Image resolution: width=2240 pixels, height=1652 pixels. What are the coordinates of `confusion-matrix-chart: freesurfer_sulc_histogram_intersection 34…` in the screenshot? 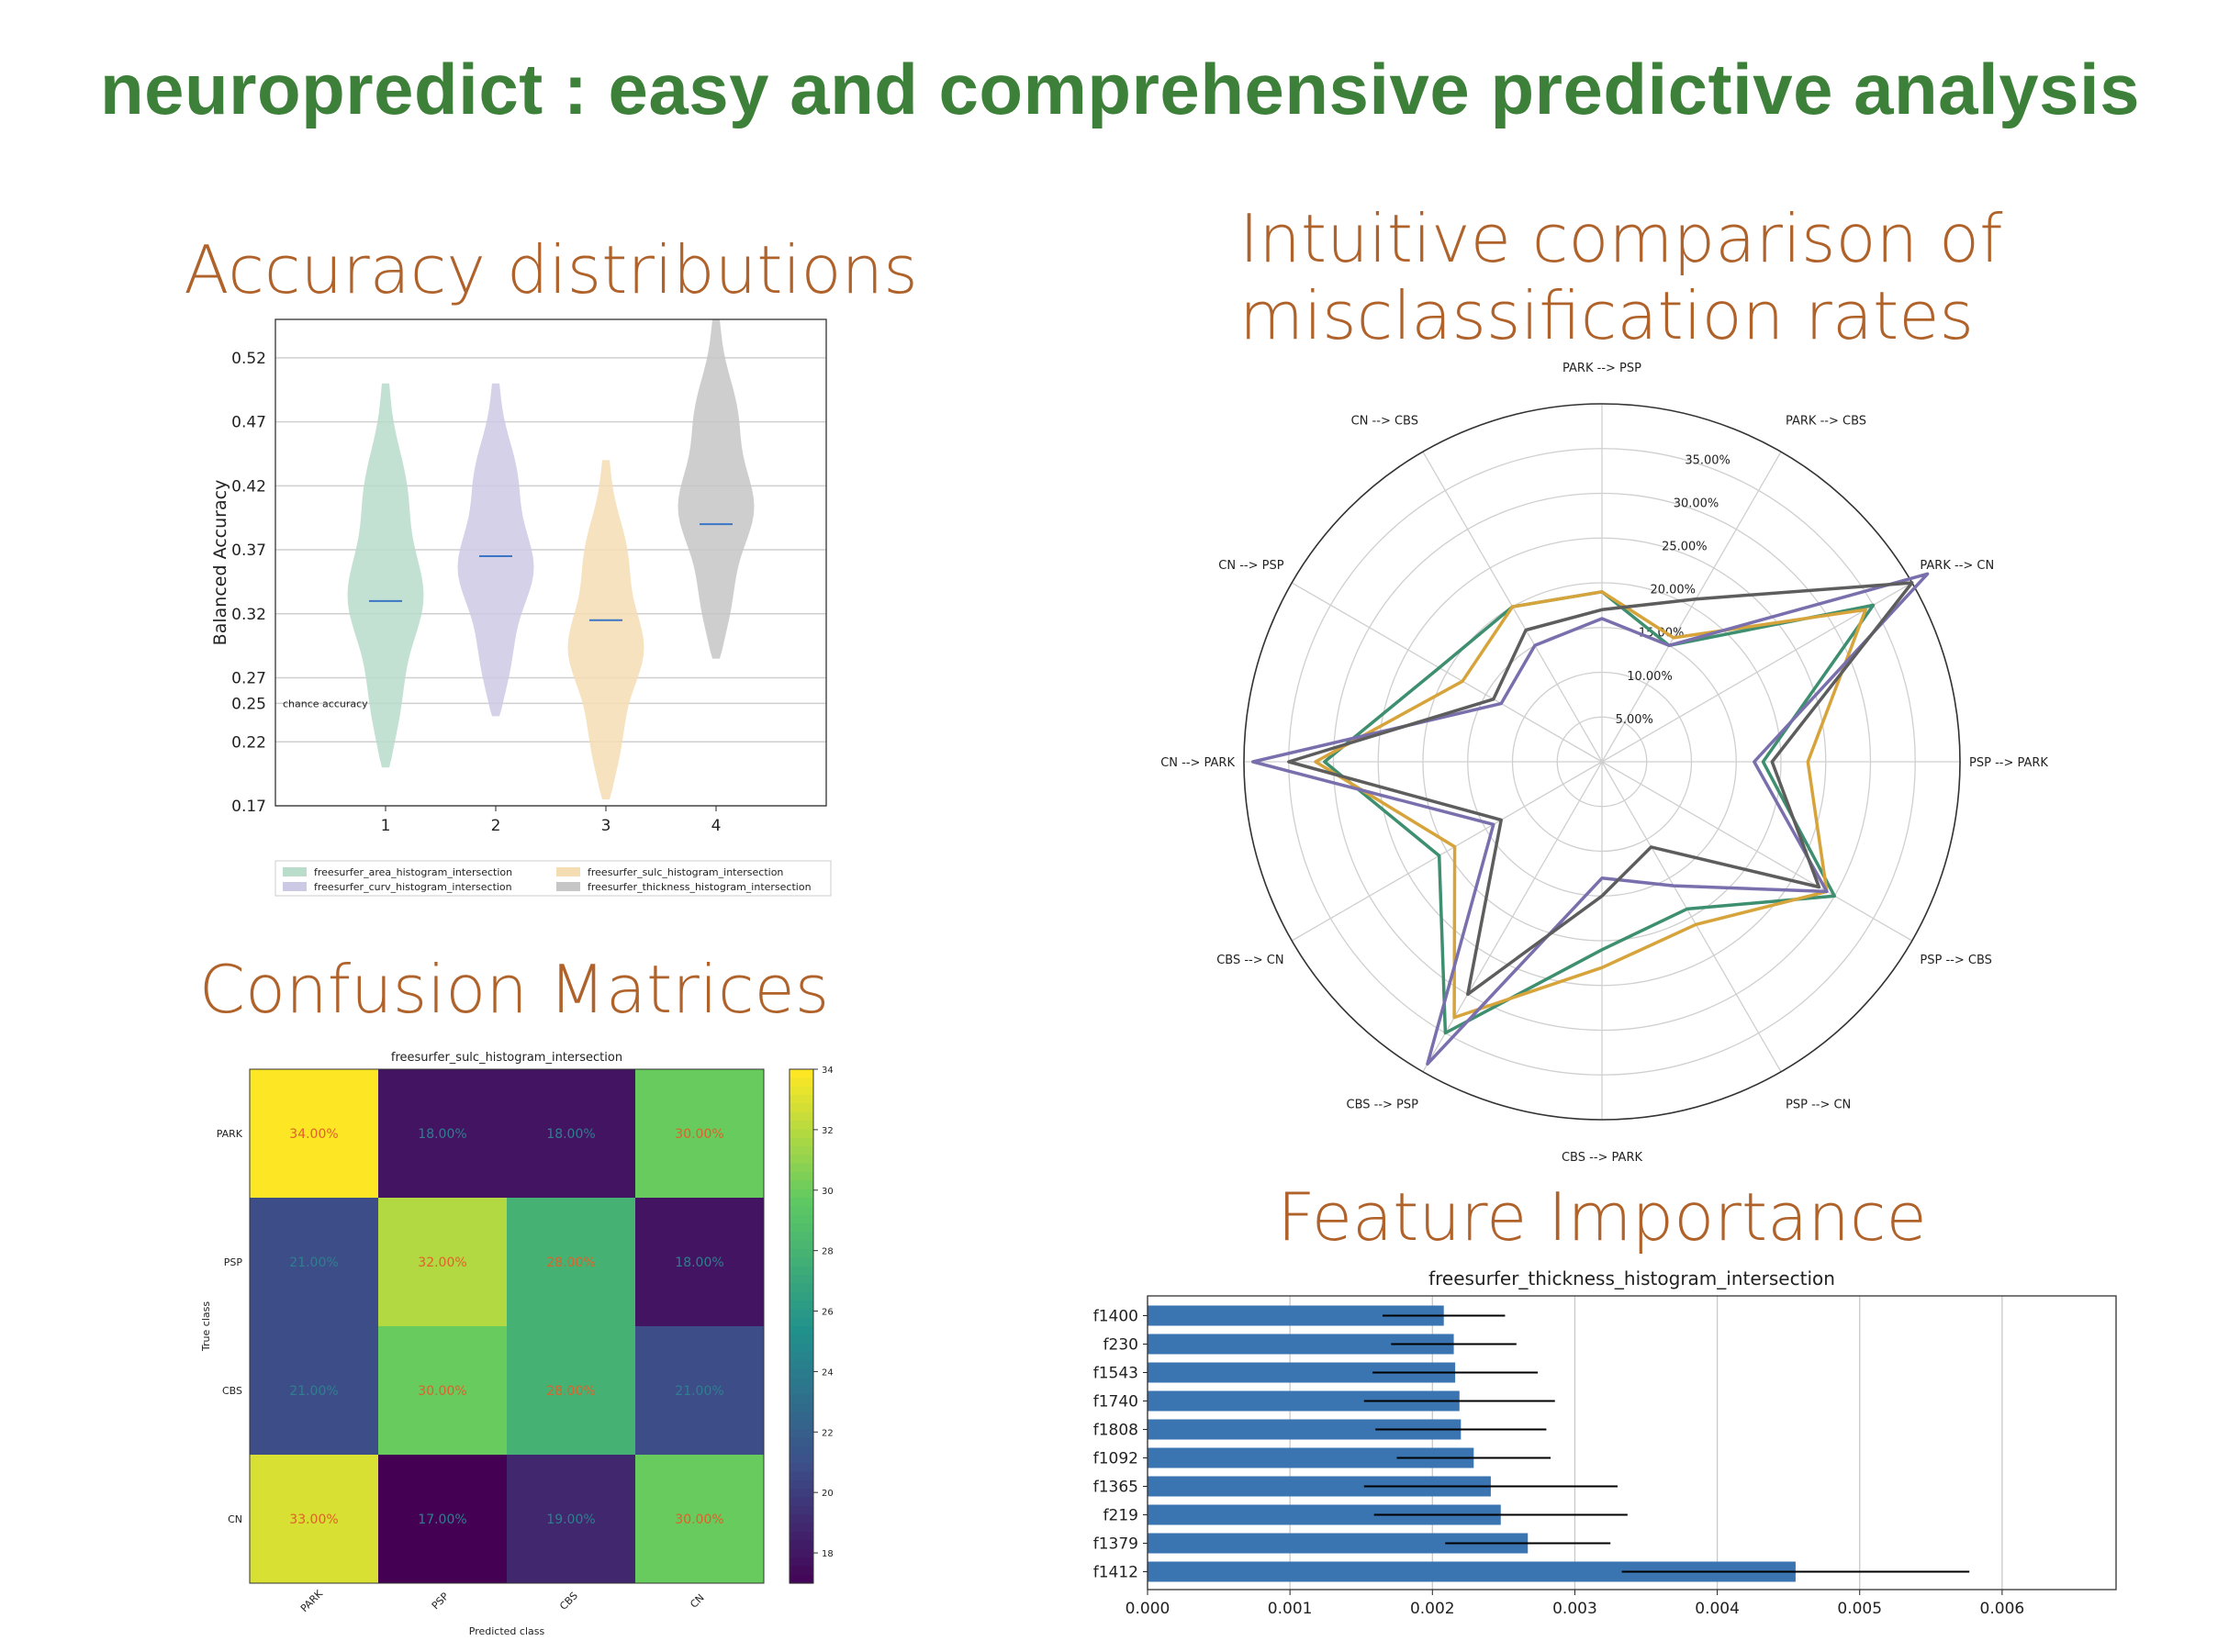 It's located at (517, 1344).